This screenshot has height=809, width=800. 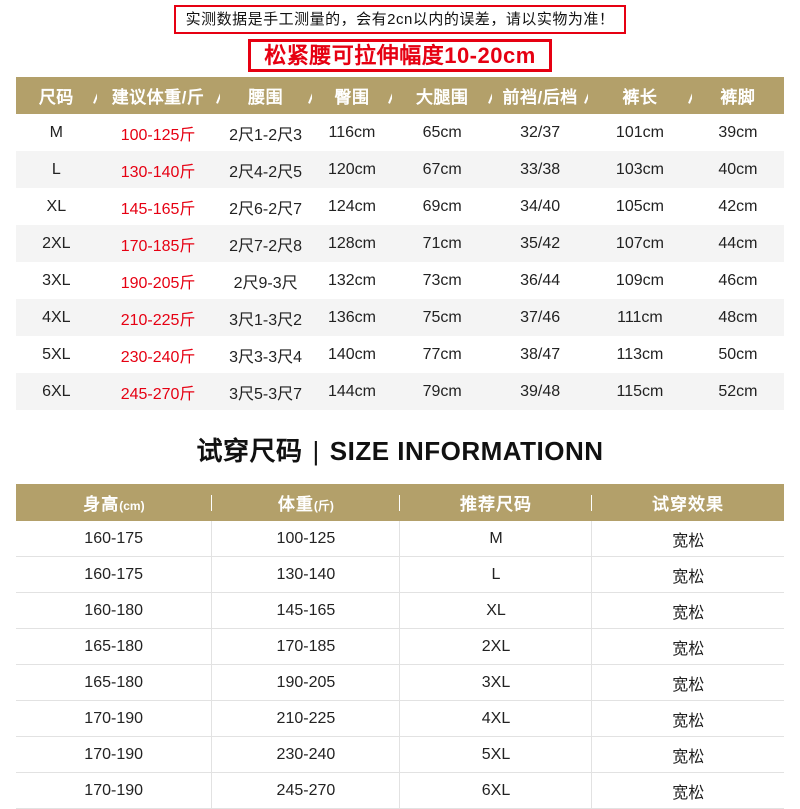 What do you see at coordinates (540, 206) in the screenshot?
I see `table-cell: 34/40` at bounding box center [540, 206].